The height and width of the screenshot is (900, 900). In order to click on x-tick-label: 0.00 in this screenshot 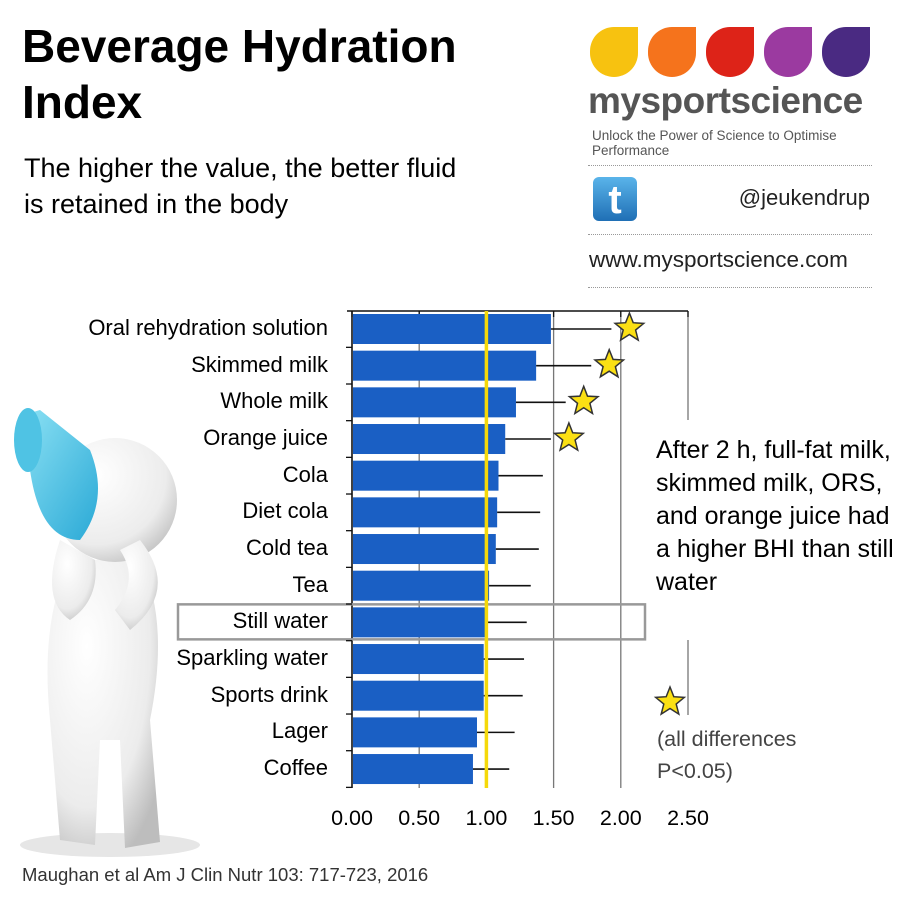, I will do `click(352, 818)`.